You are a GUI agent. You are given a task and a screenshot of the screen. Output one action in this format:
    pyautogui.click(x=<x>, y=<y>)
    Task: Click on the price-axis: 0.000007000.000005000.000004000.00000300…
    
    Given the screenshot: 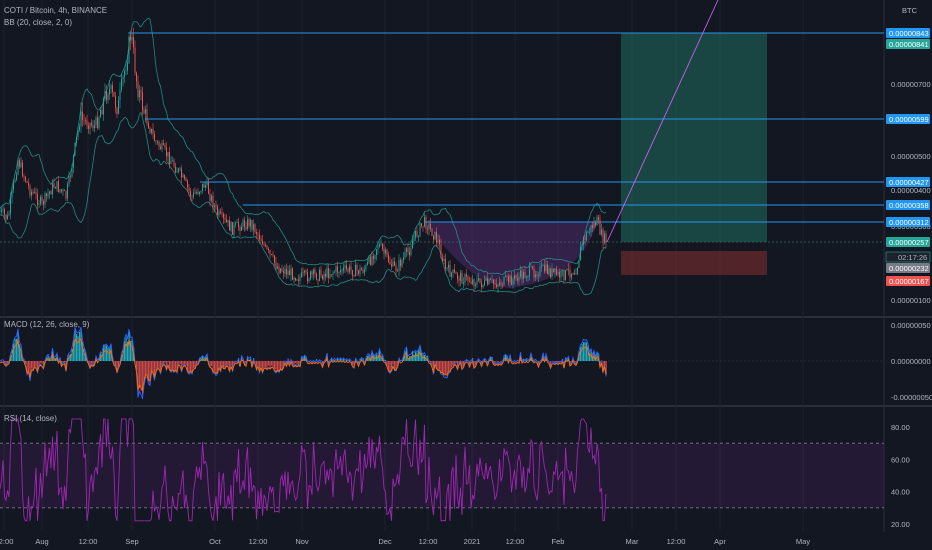 What is the action you would take?
    pyautogui.click(x=908, y=278)
    